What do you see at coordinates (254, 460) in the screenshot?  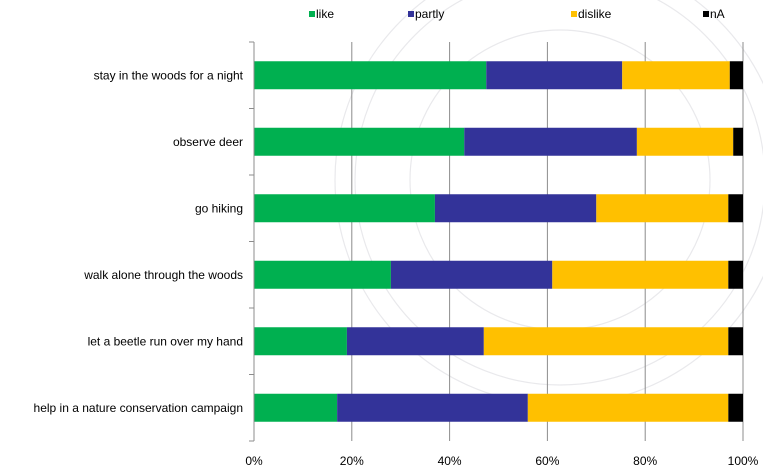 I see `x-tick-label: 0%` at bounding box center [254, 460].